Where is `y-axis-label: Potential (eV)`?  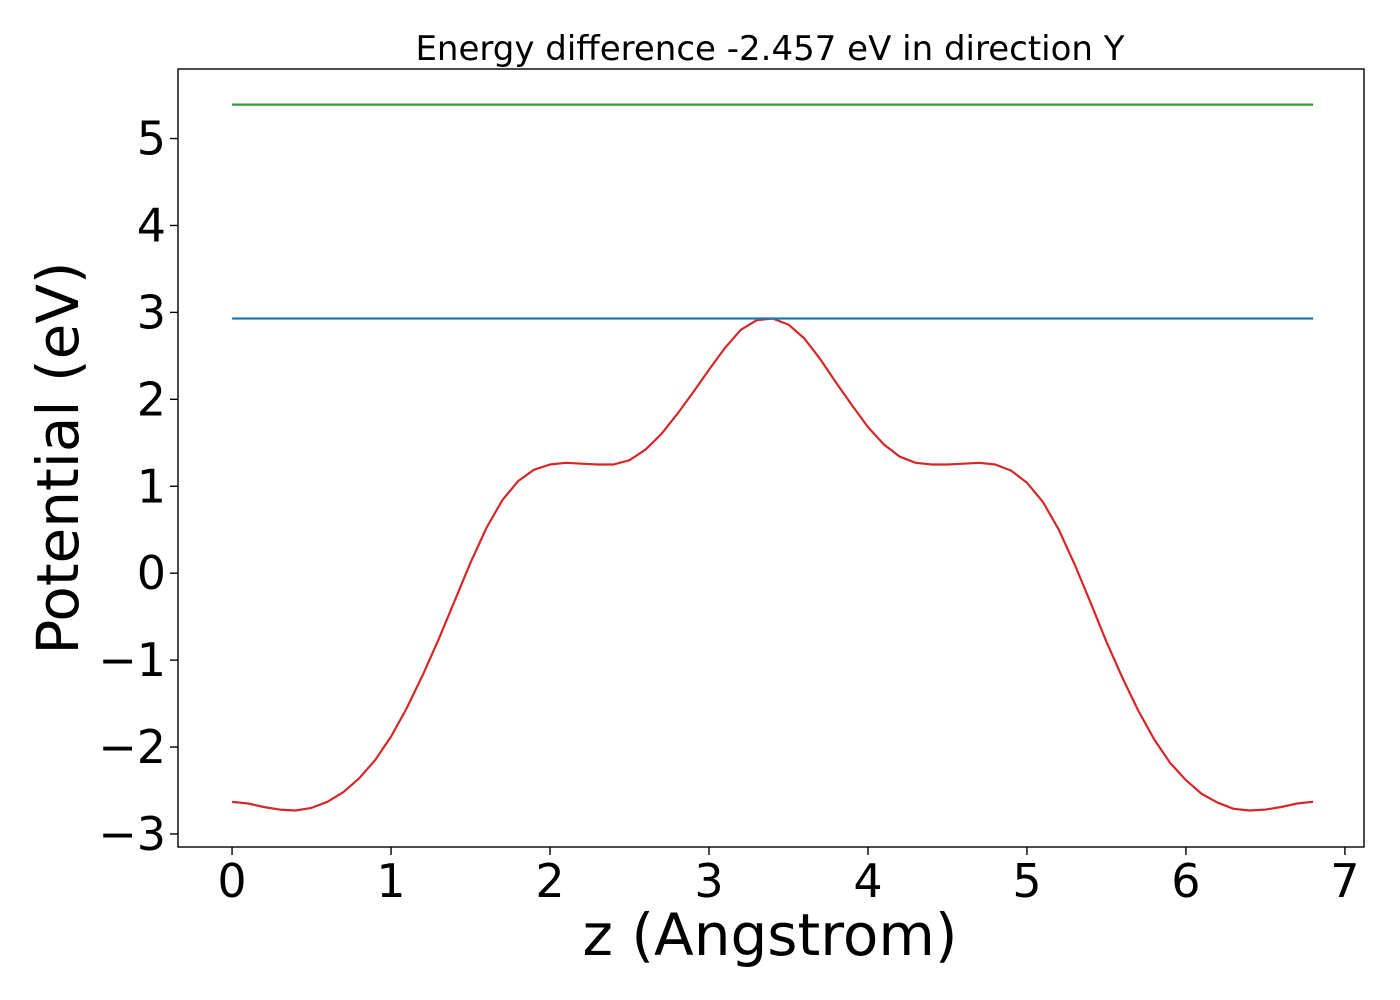 y-axis-label: Potential (eV) is located at coordinates (58, 457).